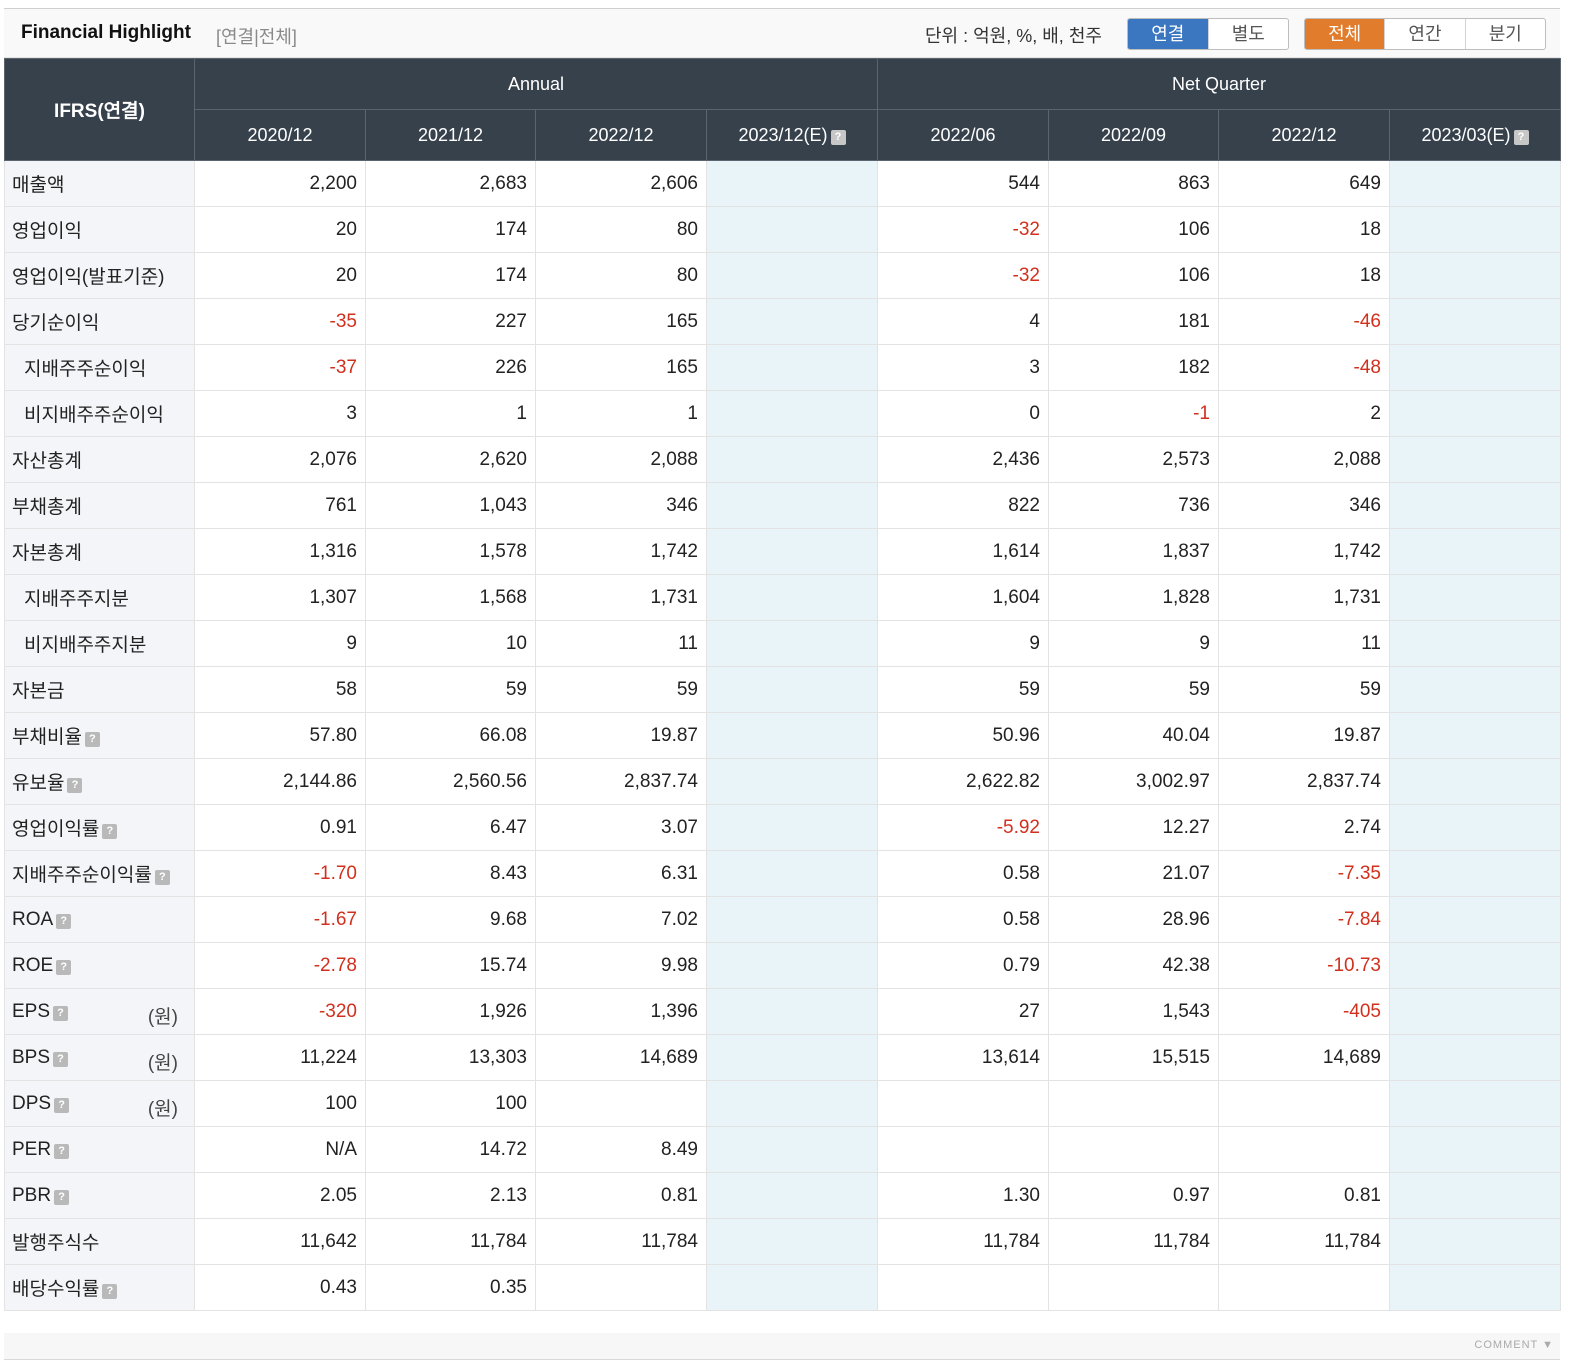 The image size is (1577, 1372). What do you see at coordinates (621, 505) in the screenshot?
I see `table-cell: 346` at bounding box center [621, 505].